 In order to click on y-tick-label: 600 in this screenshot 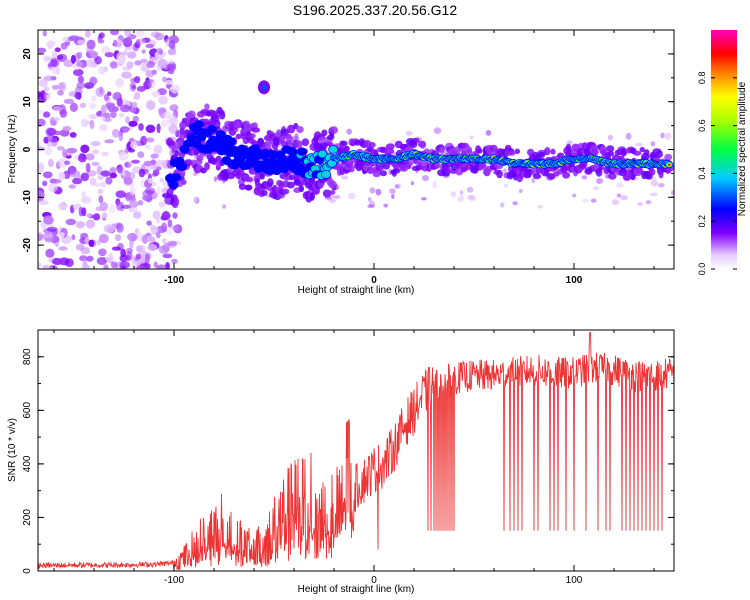, I will do `click(27, 410)`.